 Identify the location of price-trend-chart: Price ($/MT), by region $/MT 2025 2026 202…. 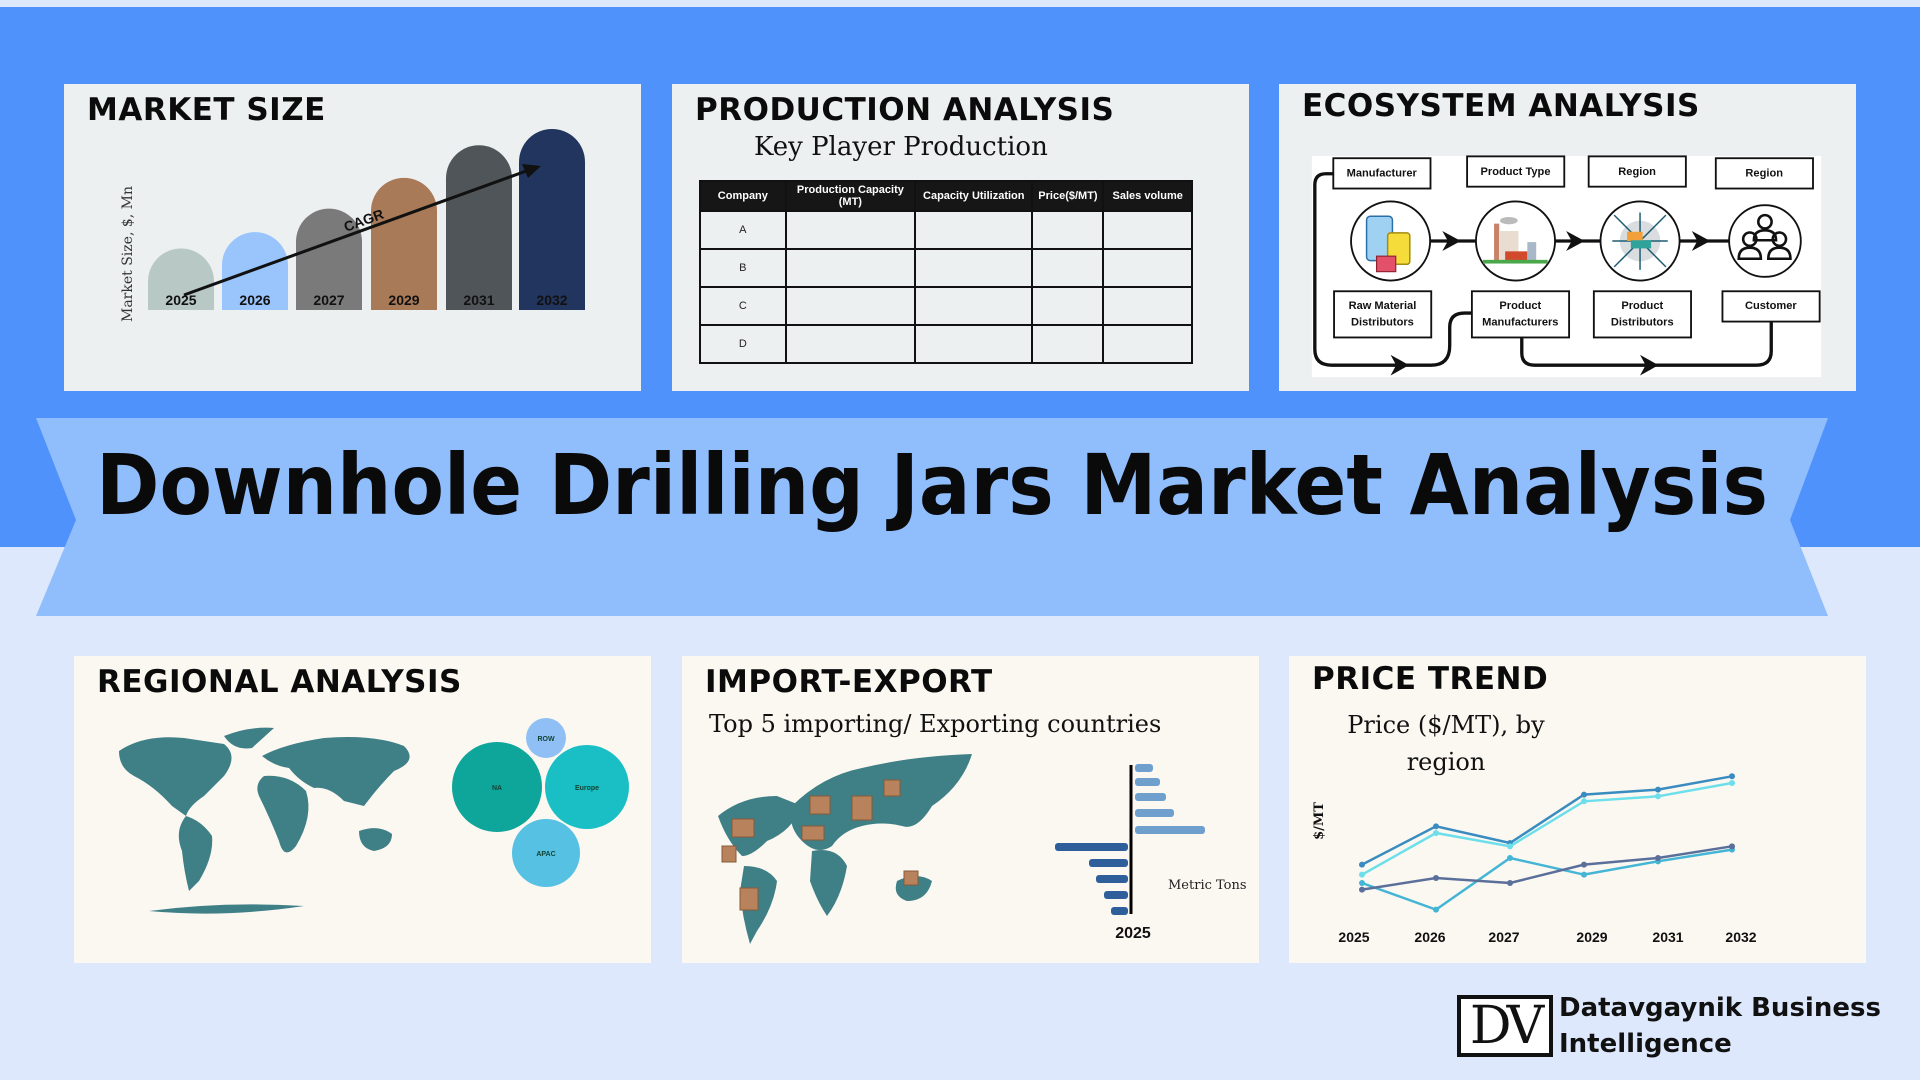
(1534, 828).